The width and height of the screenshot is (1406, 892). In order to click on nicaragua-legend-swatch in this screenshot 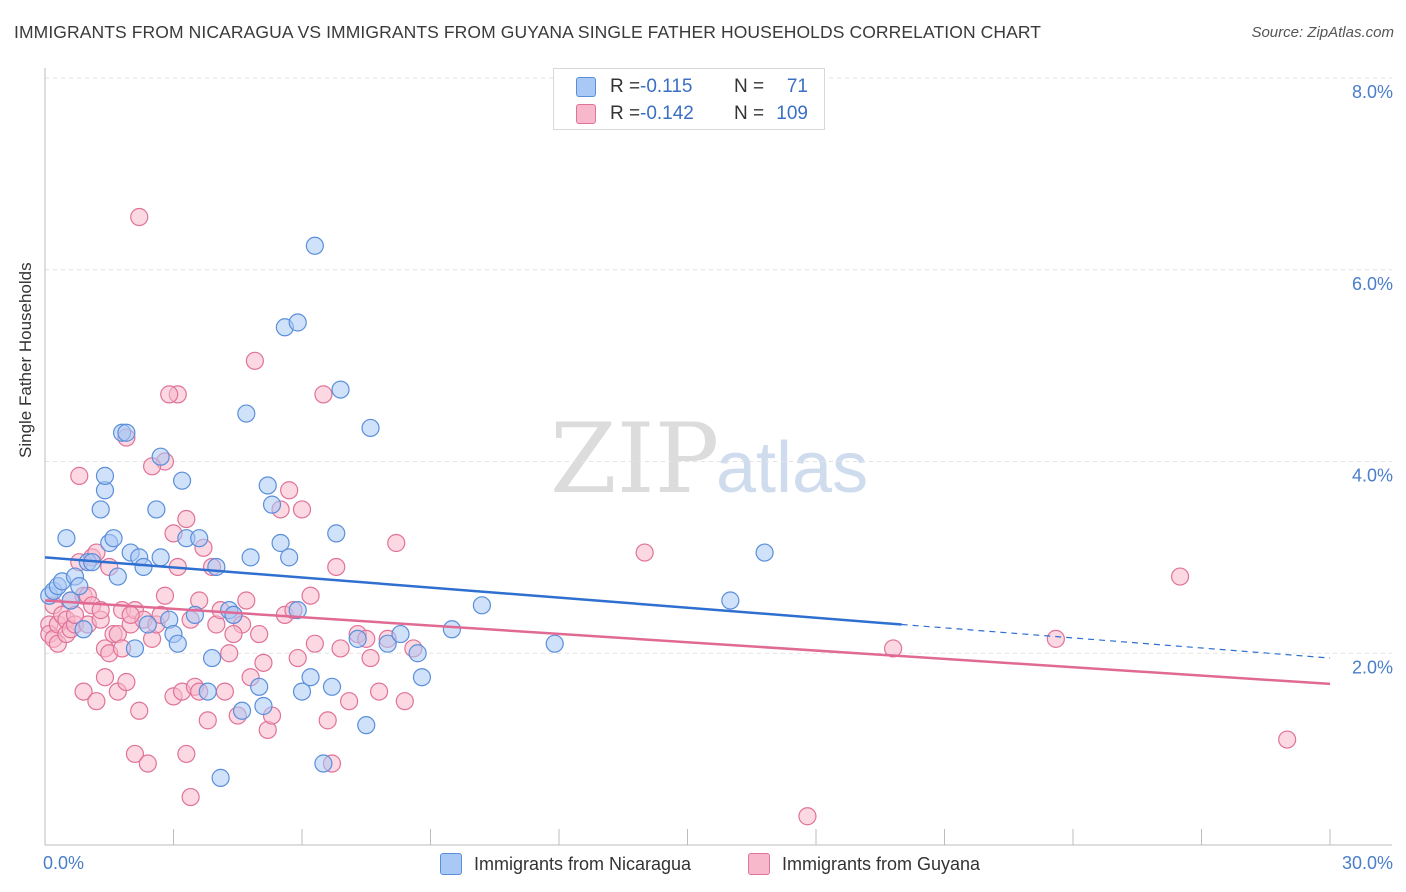, I will do `click(451, 864)`.